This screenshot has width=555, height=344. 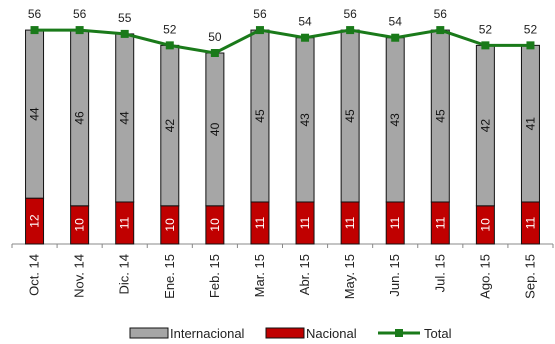 I want to click on bar-label-internacional: 41, so click(x=530, y=124).